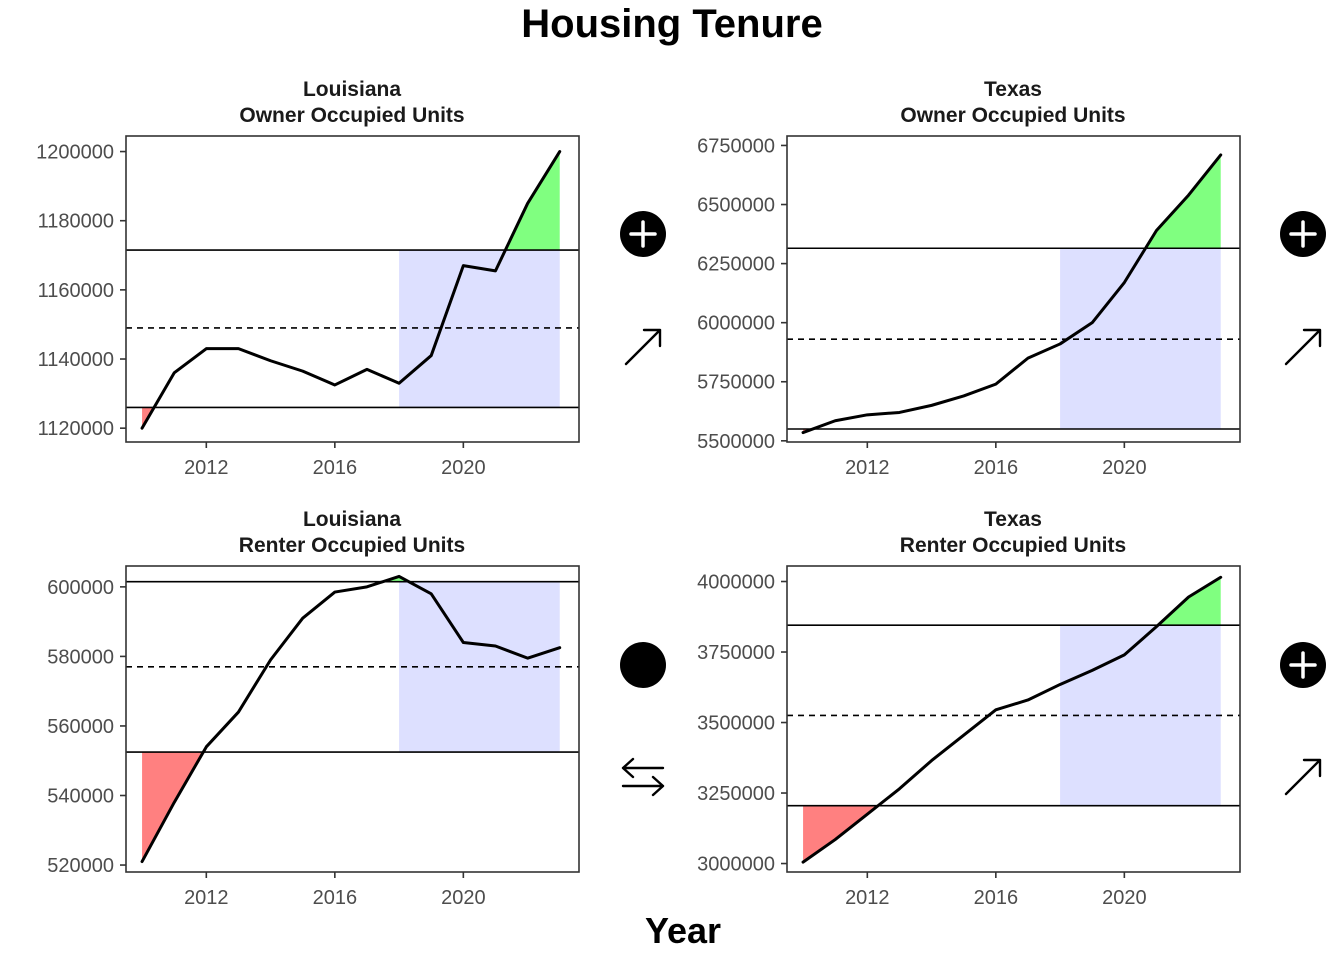 The height and width of the screenshot is (960, 1344). What do you see at coordinates (736, 265) in the screenshot?
I see `y-tick-label: 6250000` at bounding box center [736, 265].